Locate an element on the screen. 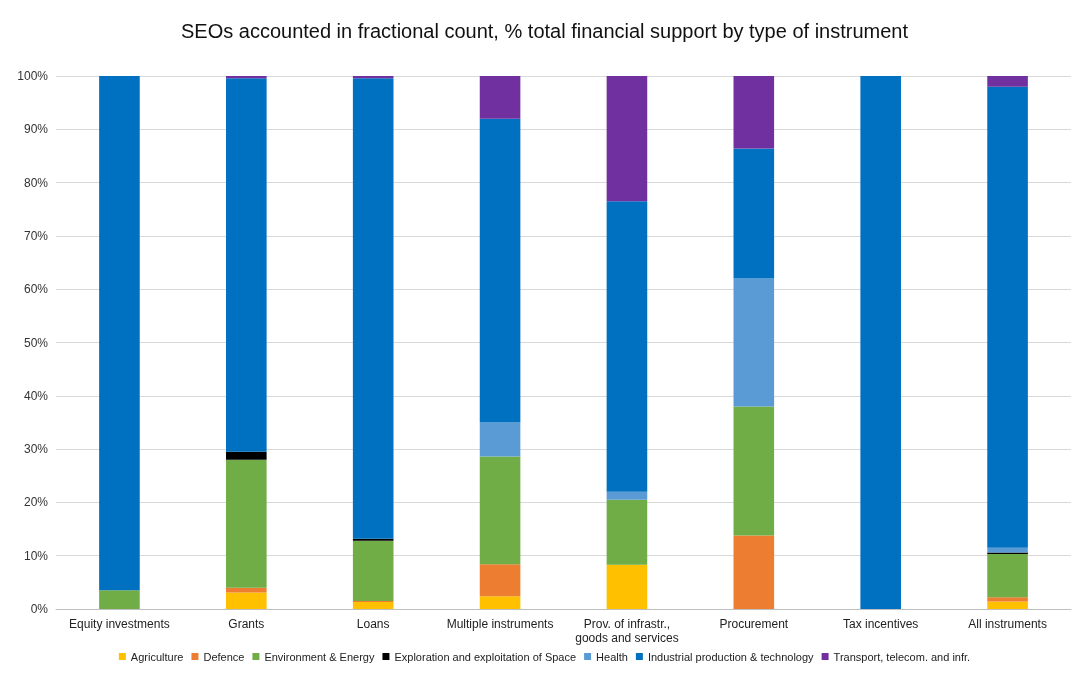 The height and width of the screenshot is (679, 1089). y-tick-label: 10% is located at coordinates (36, 555).